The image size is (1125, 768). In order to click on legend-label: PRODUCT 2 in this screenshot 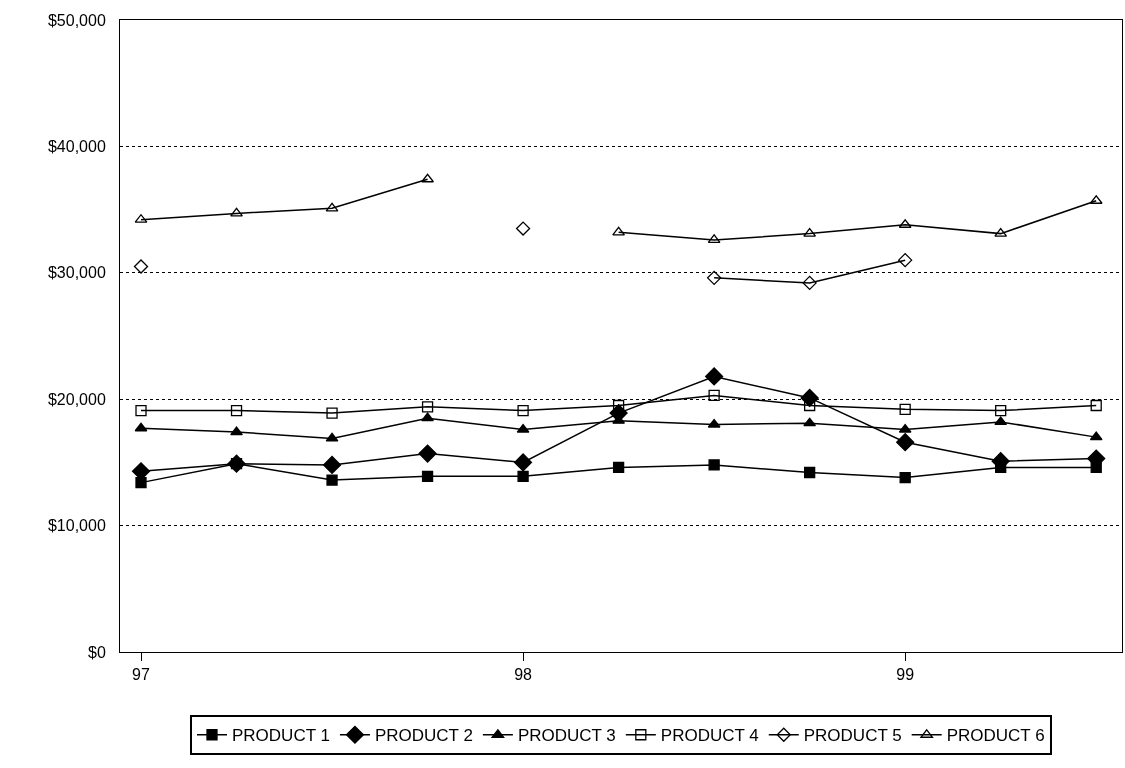, I will do `click(423, 736)`.